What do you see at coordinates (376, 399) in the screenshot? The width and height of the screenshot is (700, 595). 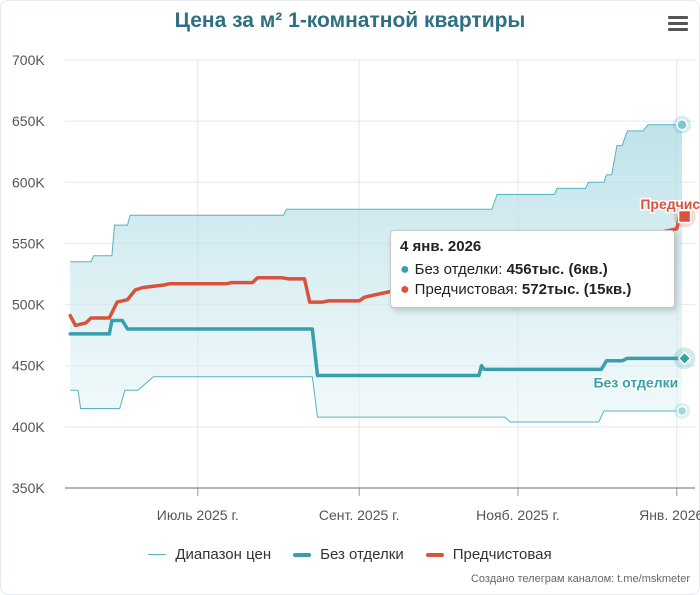 I see `range-low-line` at bounding box center [376, 399].